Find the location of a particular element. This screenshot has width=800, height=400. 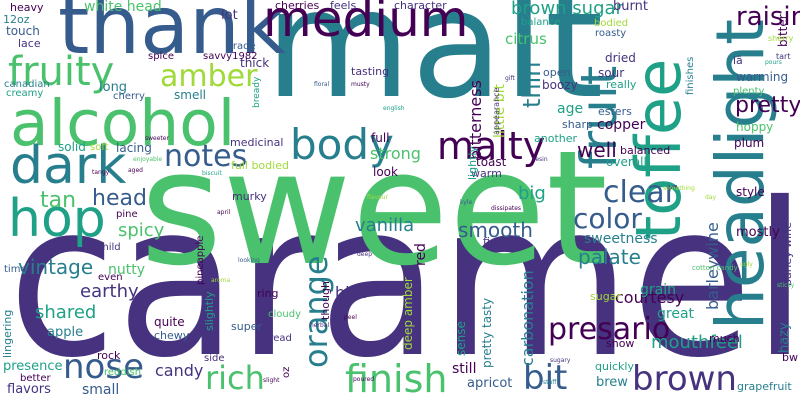

word-dark: dark is located at coordinates (68, 166).